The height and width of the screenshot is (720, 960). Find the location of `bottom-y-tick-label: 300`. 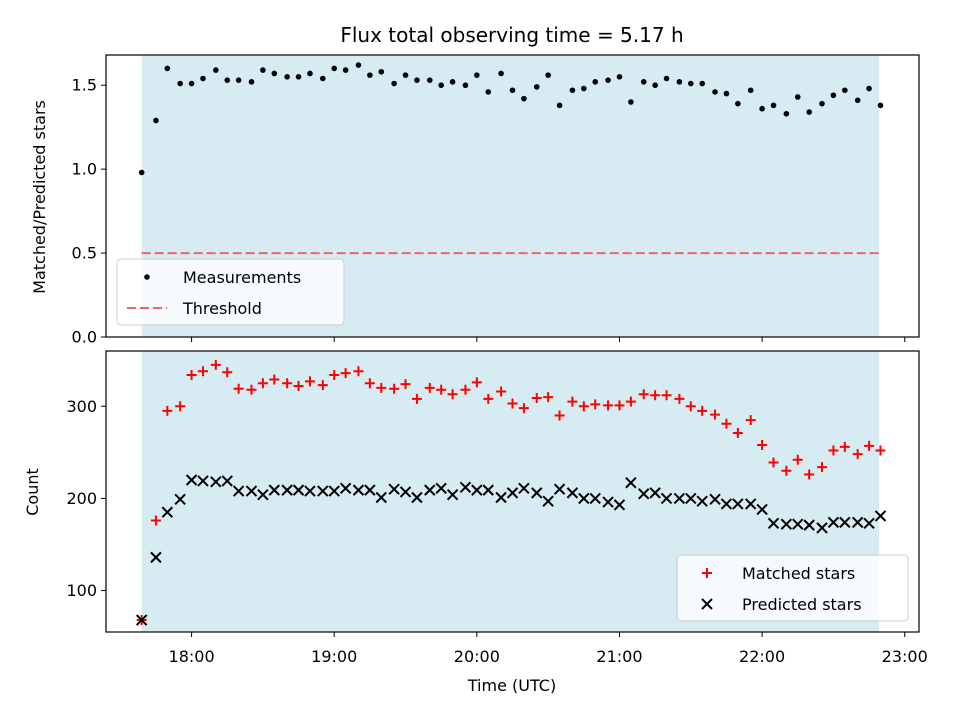

bottom-y-tick-label: 300 is located at coordinates (81, 406).